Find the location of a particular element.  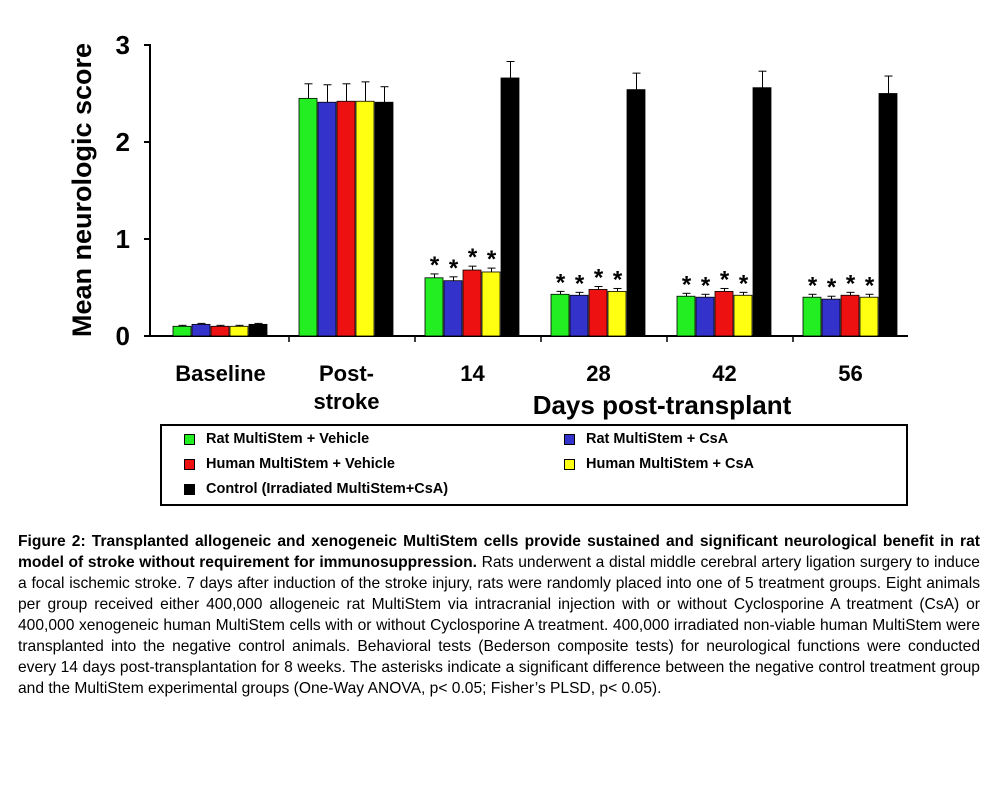

y-axis-label: Mean neurologic score is located at coordinates (82, 190).